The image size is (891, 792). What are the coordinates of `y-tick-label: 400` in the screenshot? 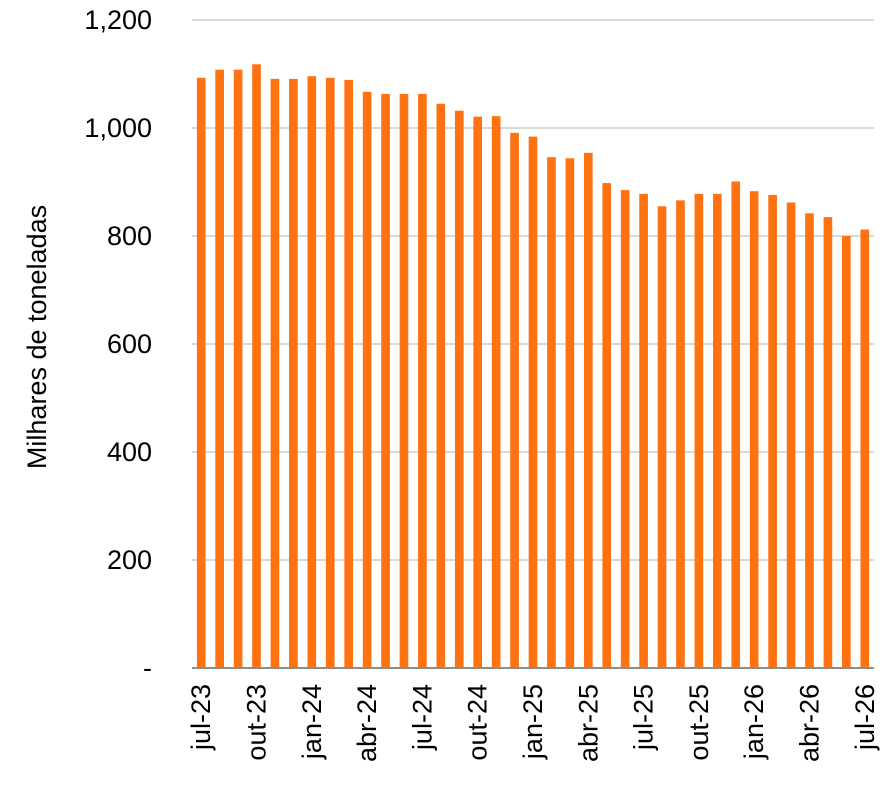 It's located at (129, 452).